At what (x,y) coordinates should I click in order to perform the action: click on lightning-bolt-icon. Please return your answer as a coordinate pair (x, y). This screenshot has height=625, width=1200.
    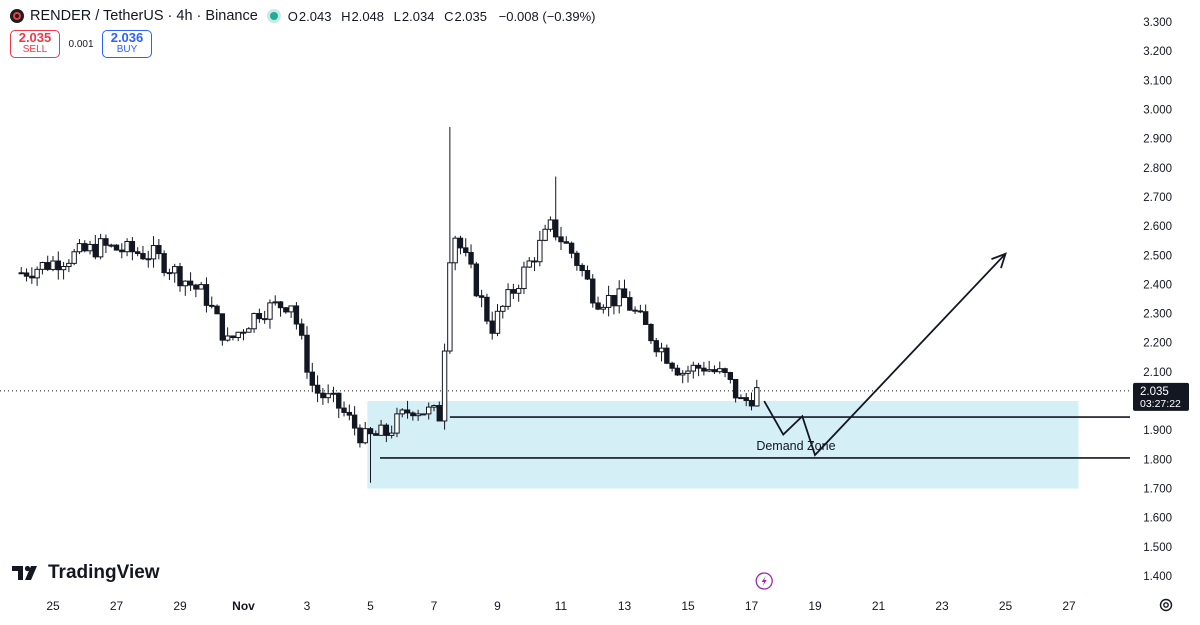
    Looking at the image, I should click on (764, 581).